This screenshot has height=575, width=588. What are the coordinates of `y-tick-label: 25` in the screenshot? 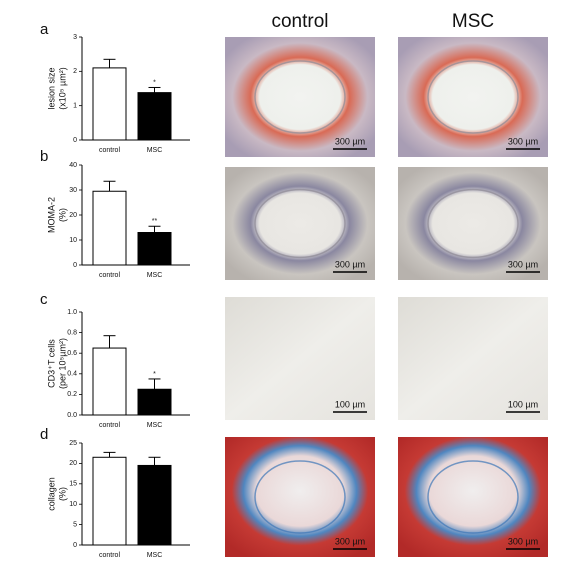 It's located at (73, 443).